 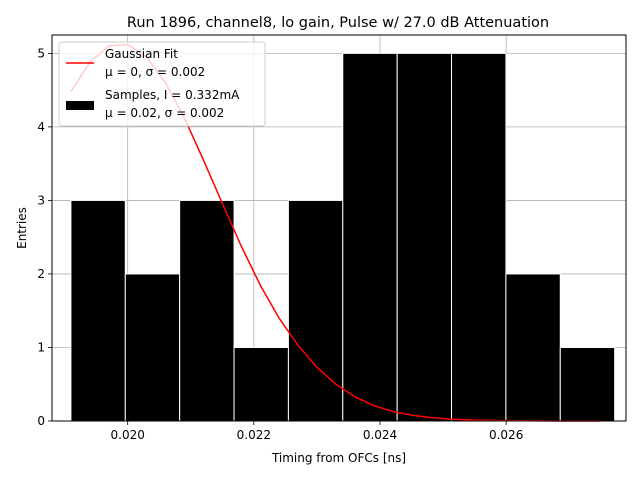 I want to click on y-tick-label-4: 4, so click(x=41, y=127).